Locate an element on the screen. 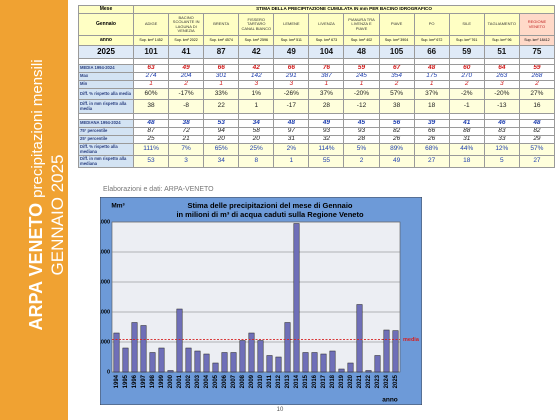 The height and width of the screenshot is (420, 560). table-cell: MEDIA 1994-2024 is located at coordinates (106, 68).